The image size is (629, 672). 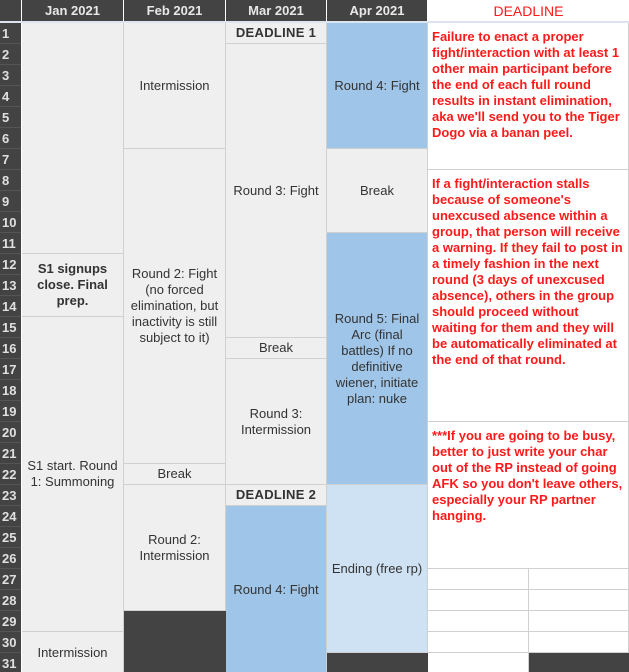 What do you see at coordinates (10, 558) in the screenshot?
I see `row-number: 26` at bounding box center [10, 558].